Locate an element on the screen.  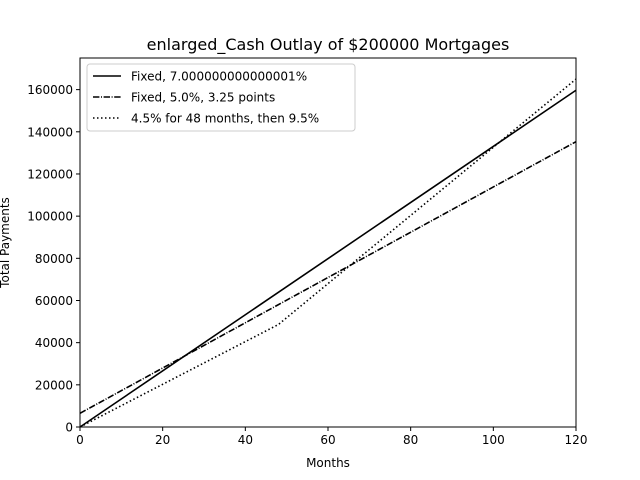
x-tick-label: 60 is located at coordinates (327, 440).